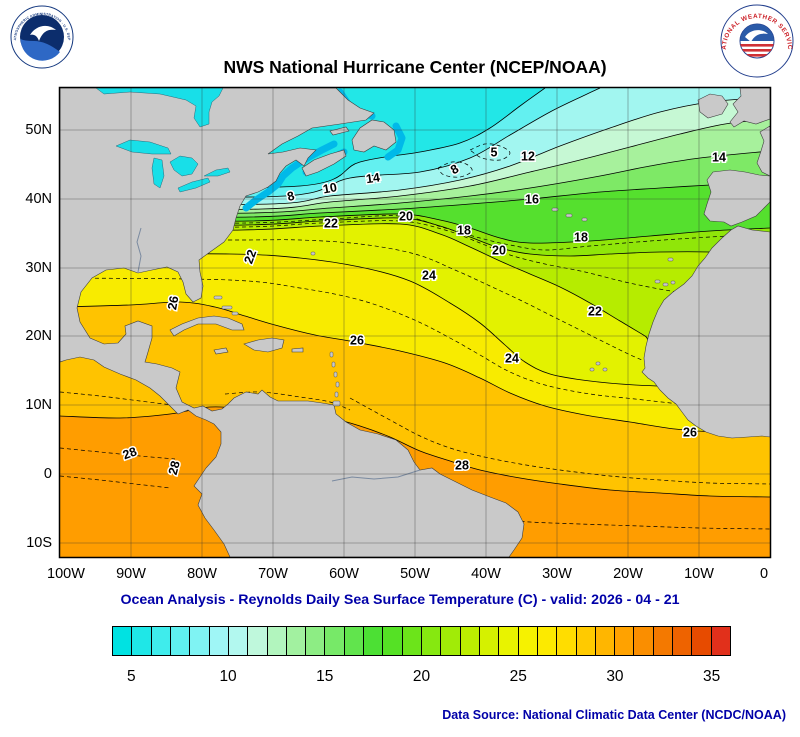 This screenshot has width=800, height=737. Describe the element at coordinates (615, 676) in the screenshot. I see `colorbar-tick: 30` at that location.